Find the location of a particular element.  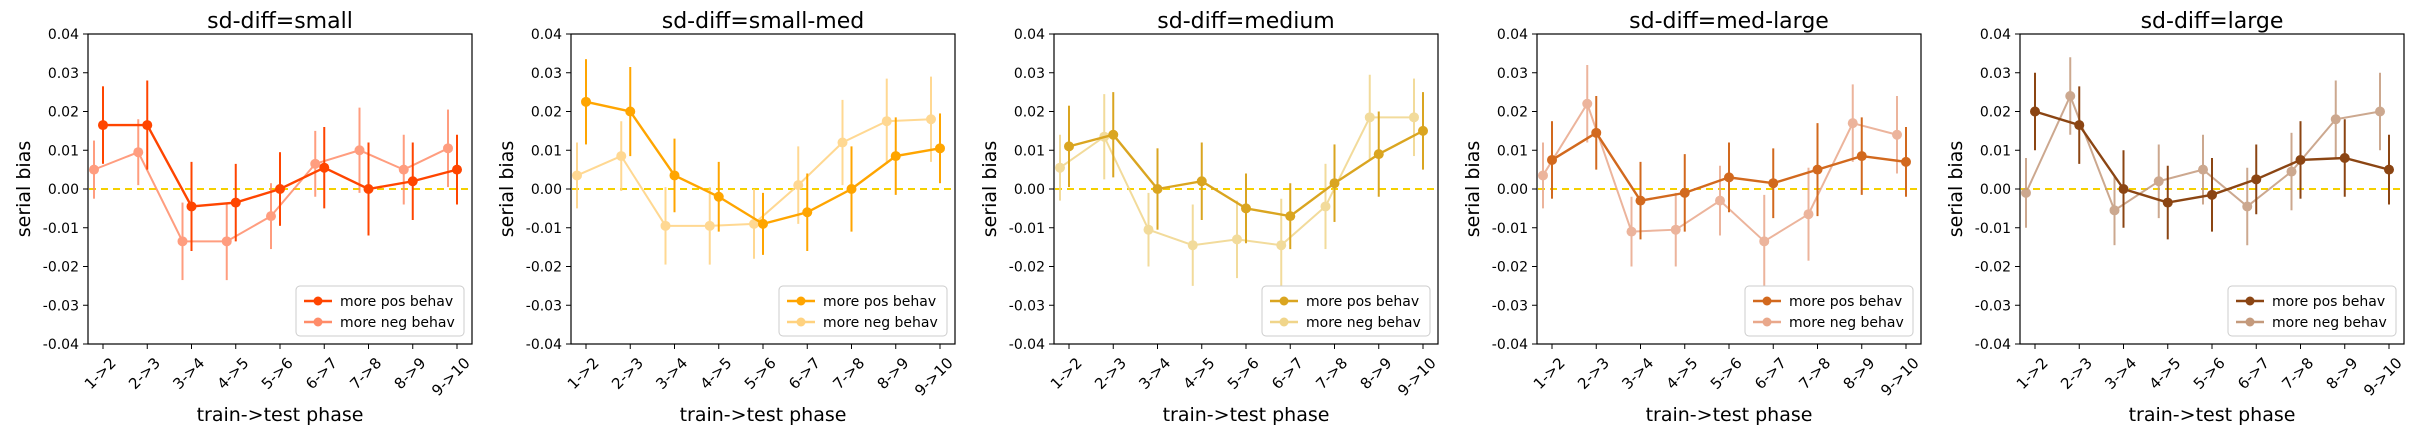

subplot-title: sd-diff=small is located at coordinates (280, 21).